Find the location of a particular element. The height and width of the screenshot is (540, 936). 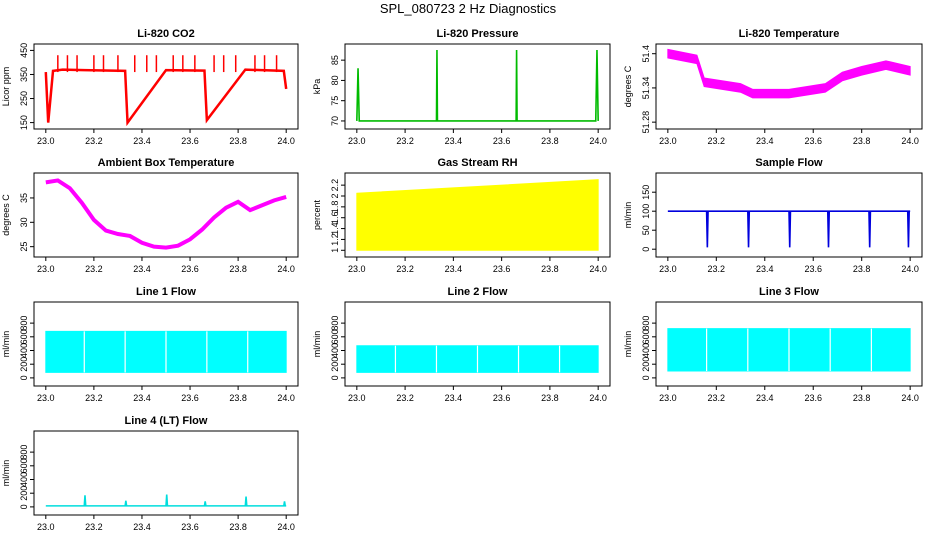

line2-x-tick-label: 23.2 is located at coordinates (405, 398).